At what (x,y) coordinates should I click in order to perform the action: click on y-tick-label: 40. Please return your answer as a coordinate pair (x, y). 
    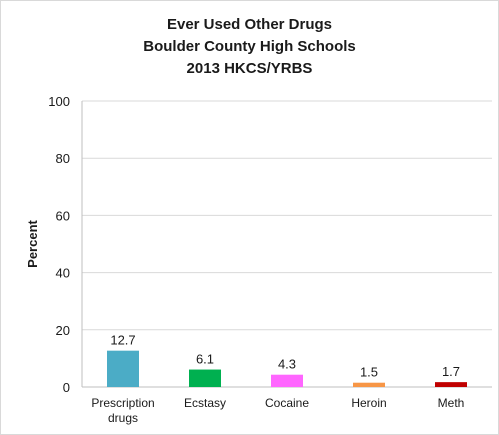
    Looking at the image, I should click on (63, 273).